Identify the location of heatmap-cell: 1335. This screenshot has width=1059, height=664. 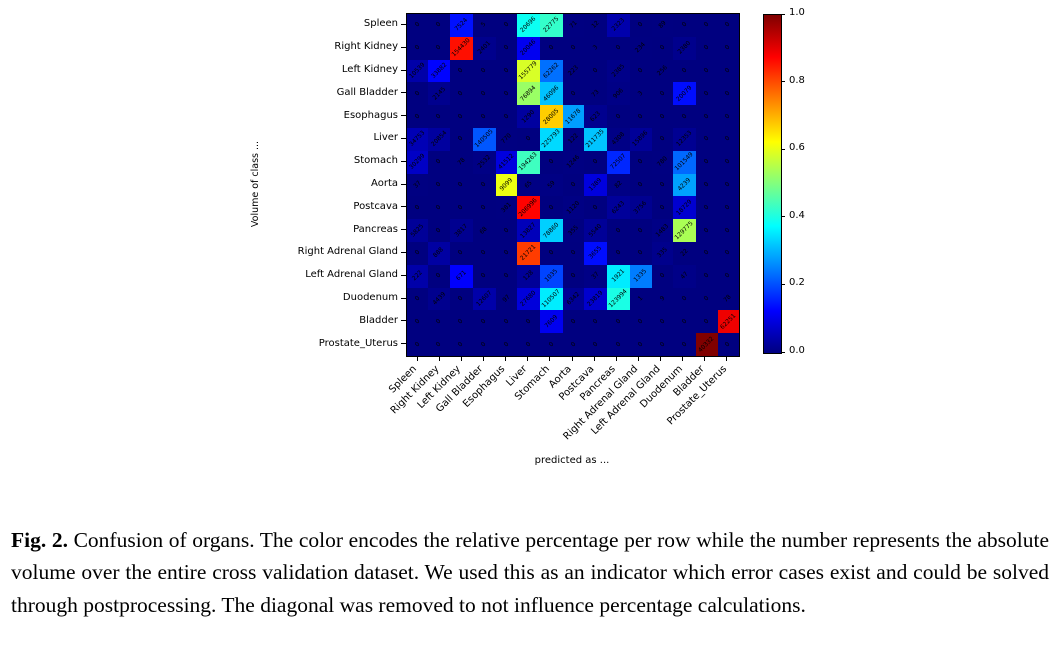
(641, 276).